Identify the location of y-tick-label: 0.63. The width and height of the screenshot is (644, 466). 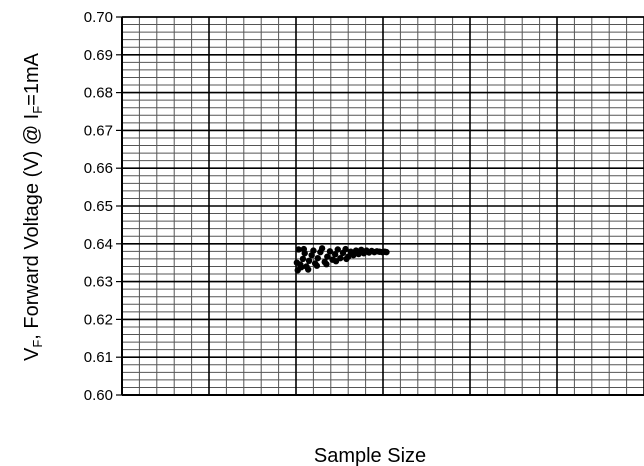
(98, 282).